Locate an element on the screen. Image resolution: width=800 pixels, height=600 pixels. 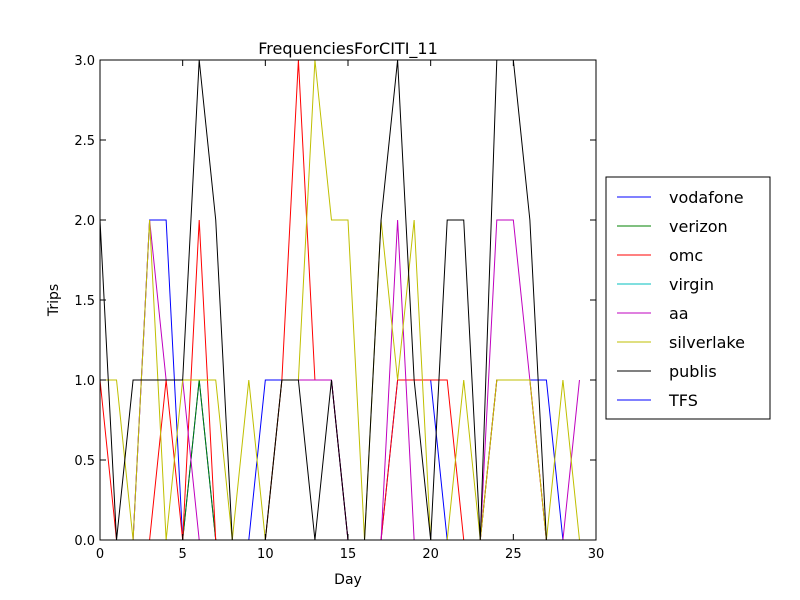
legend-label-virgin: virgin is located at coordinates (691, 284).